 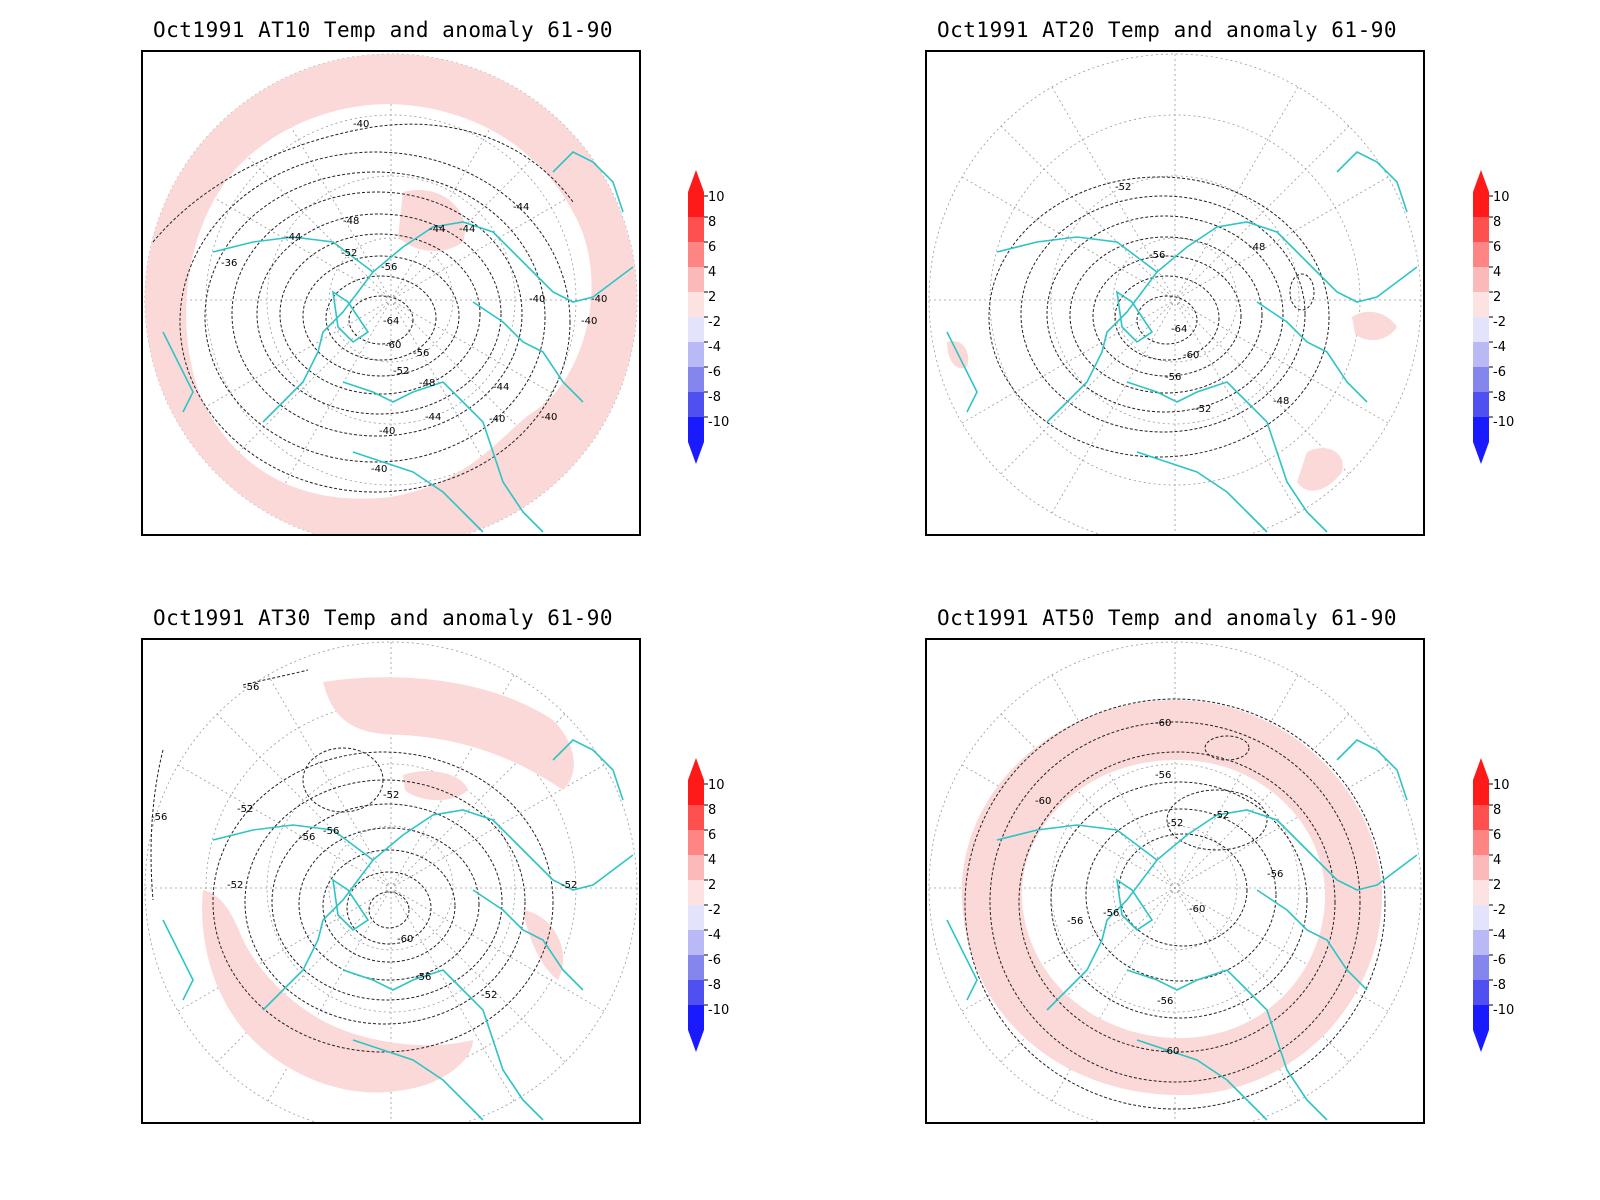 I want to click on colorbar-svg: 10 8 6 4 2 -2 -4 -6 -8 -10, so click(x=1493, y=317).